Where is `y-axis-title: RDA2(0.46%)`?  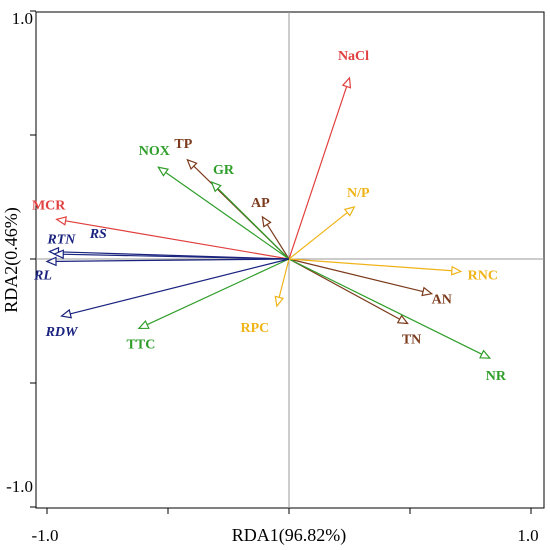 y-axis-title: RDA2(0.46%) is located at coordinates (11, 260).